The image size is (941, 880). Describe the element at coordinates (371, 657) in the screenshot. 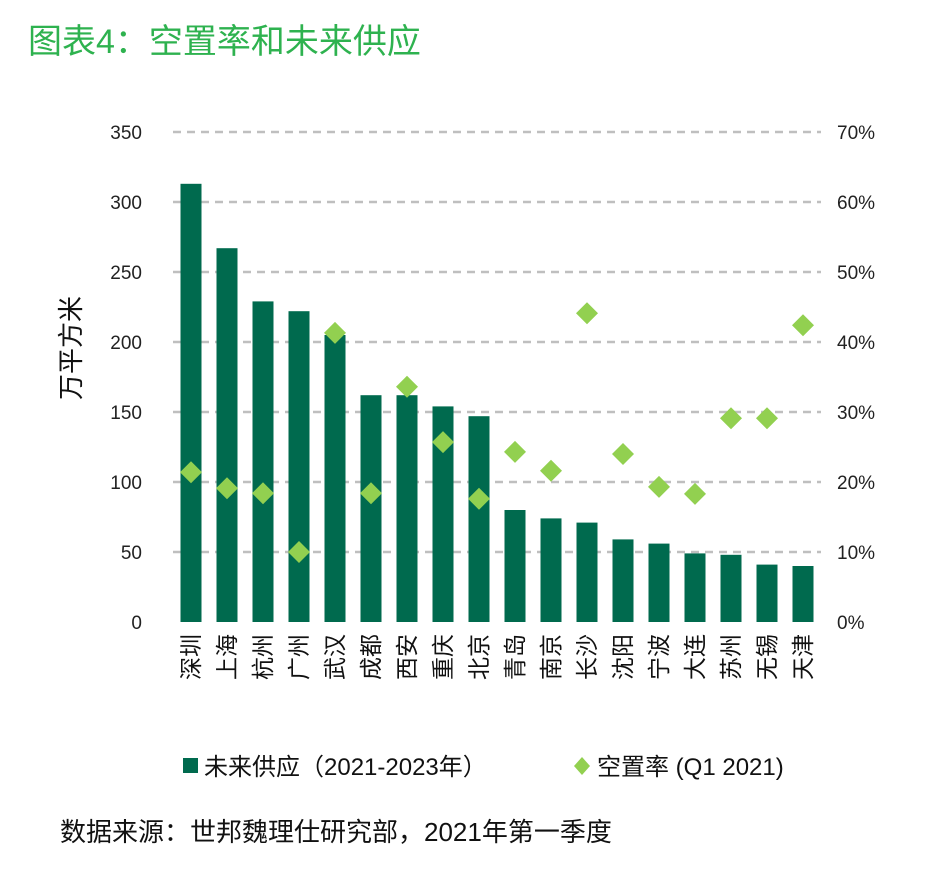

I see `x-tick-label: 成都` at that location.